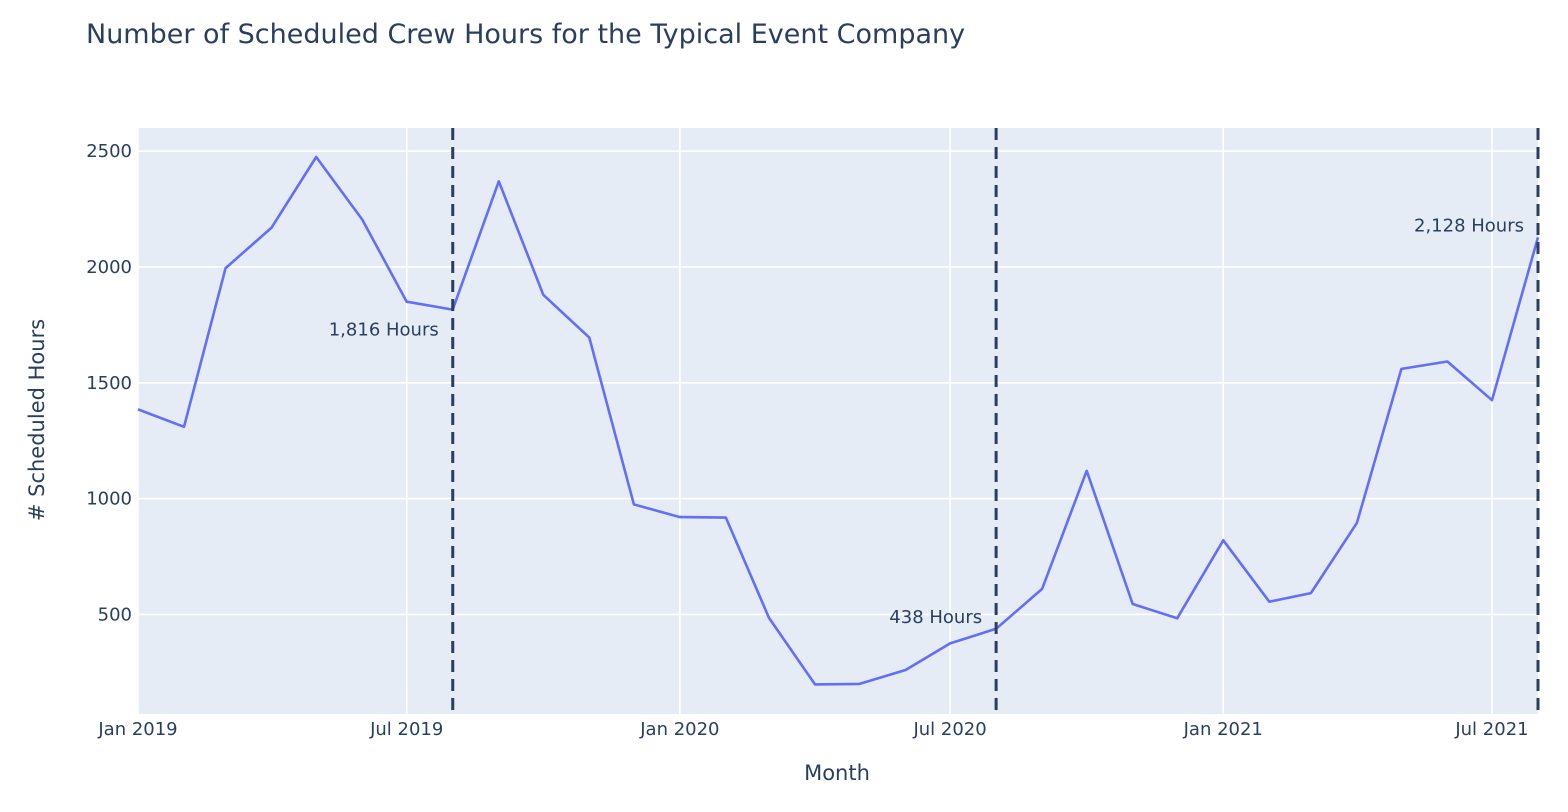  I want to click on y-tick-label: 2500, so click(109, 151).